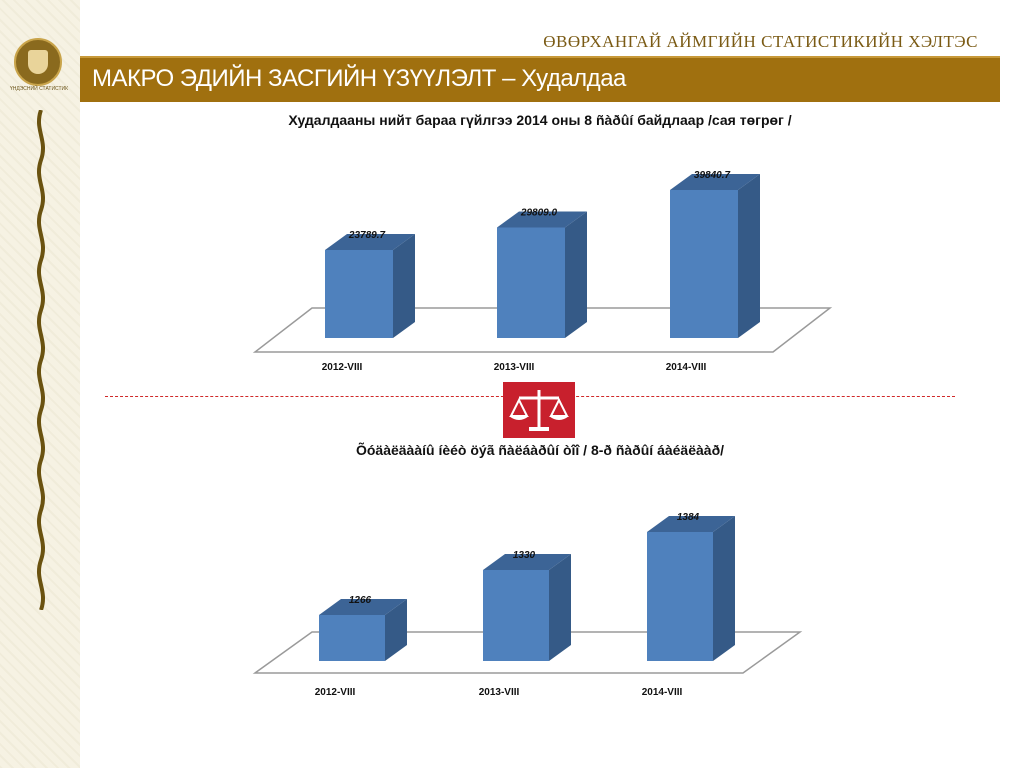 This screenshot has height=768, width=1024. I want to click on slide-title-bar: МАКРО ЭДИЙН ЗАСГИЙН ҮЗҮҮЛЭЛТ – Худалдаа, so click(540, 79).